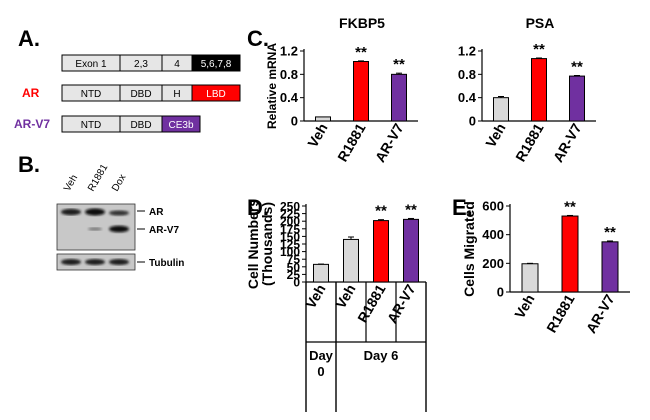 Image resolution: width=650 pixels, height=420 pixels. Describe the element at coordinates (216, 64) in the screenshot. I see `exon-segment-4: 5,6,7,8` at that location.